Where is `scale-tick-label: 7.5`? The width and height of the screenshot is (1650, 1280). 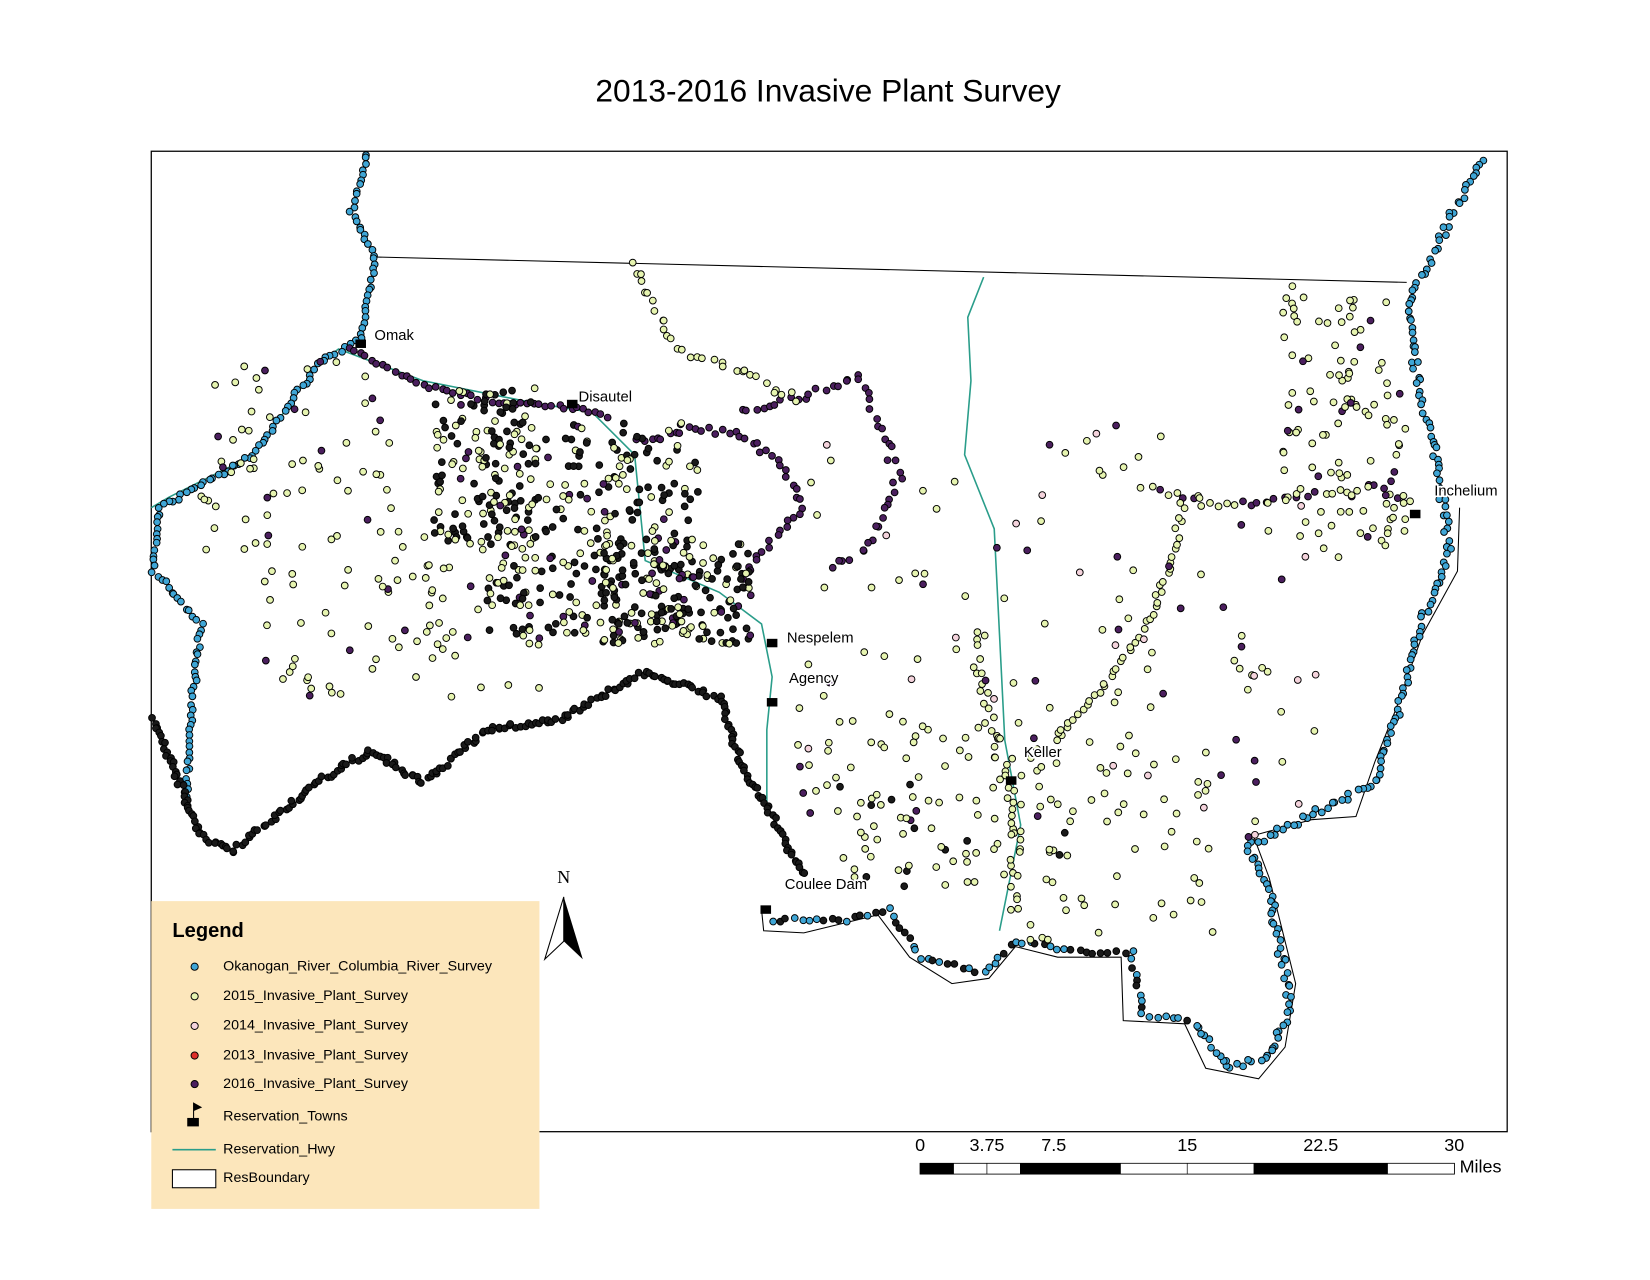
scale-tick-label: 7.5 is located at coordinates (1053, 1145).